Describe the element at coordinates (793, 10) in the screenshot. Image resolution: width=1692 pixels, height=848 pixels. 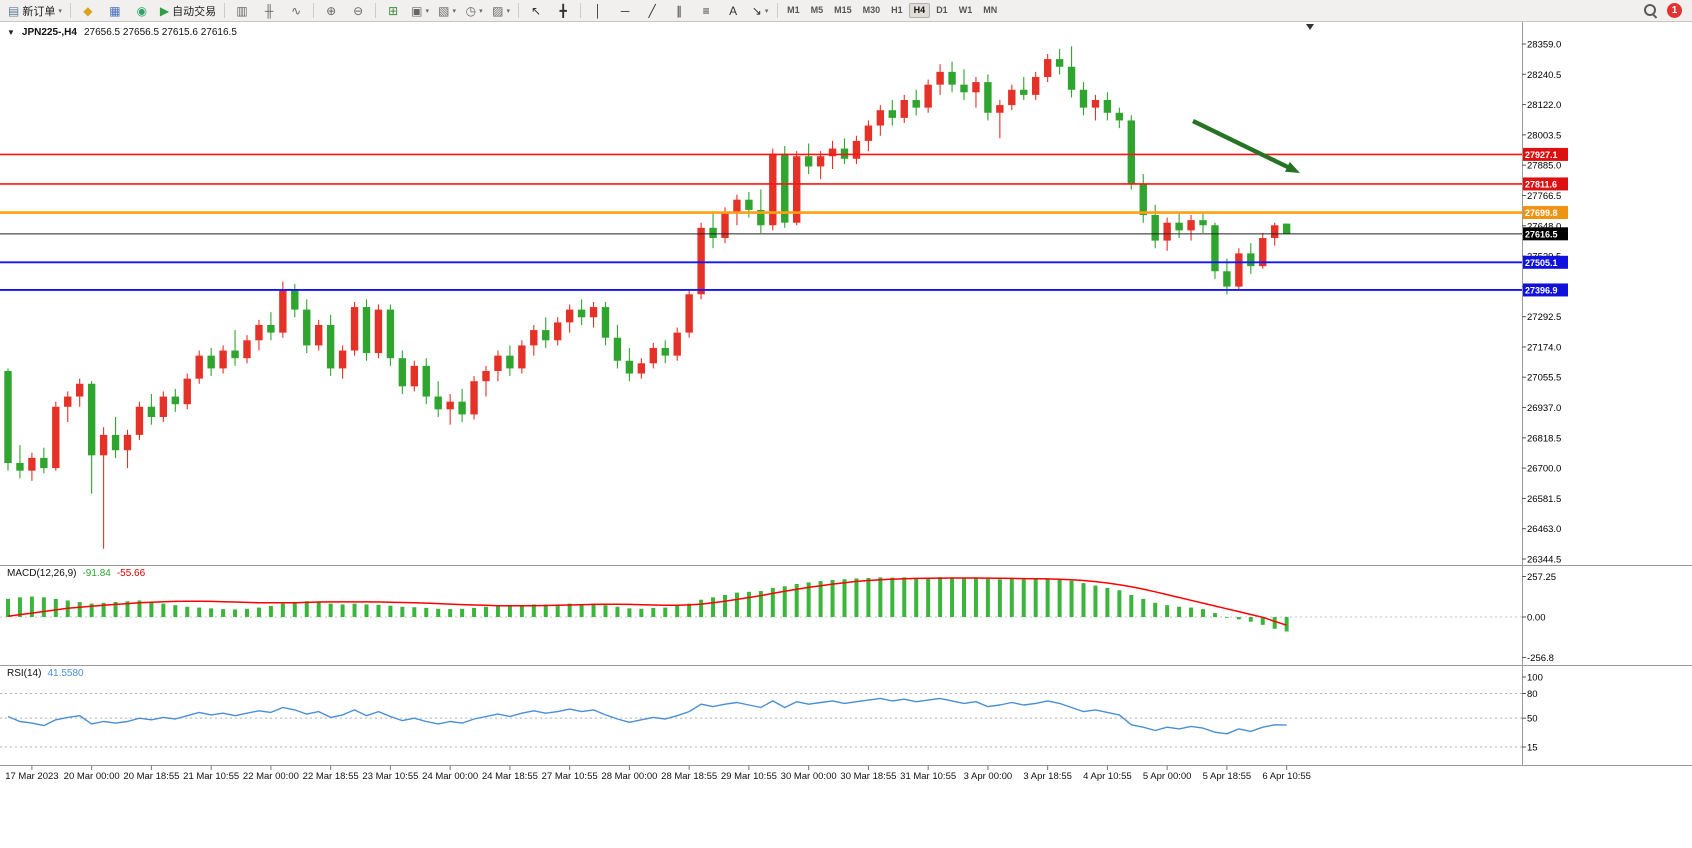
I see `timeframe-m1: M1` at that location.